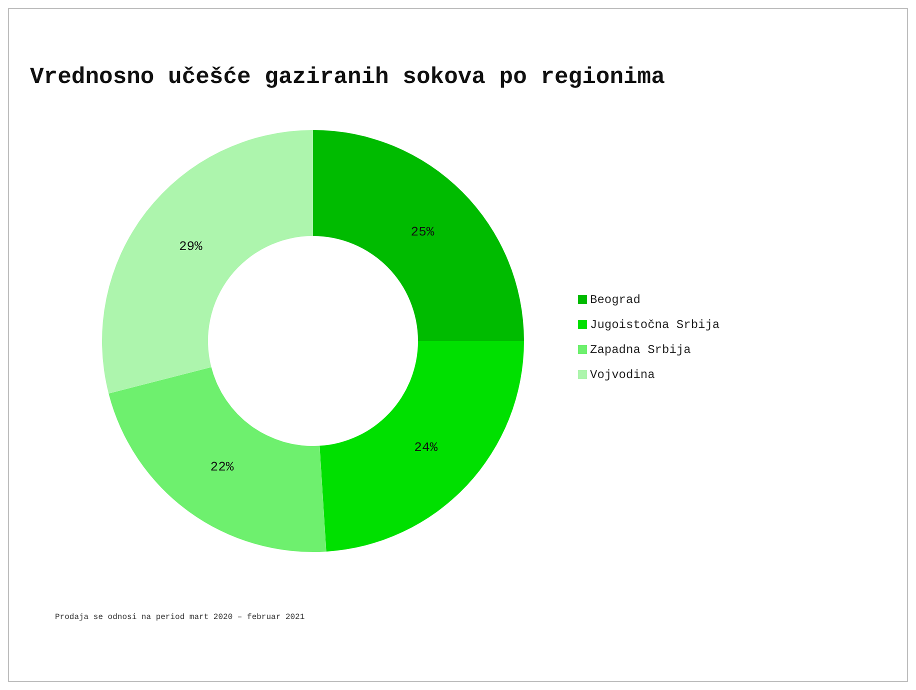 This screenshot has height=690, width=916. I want to click on chart-title: Vrednosno učešće gaziranih sokova po regionima, so click(347, 77).